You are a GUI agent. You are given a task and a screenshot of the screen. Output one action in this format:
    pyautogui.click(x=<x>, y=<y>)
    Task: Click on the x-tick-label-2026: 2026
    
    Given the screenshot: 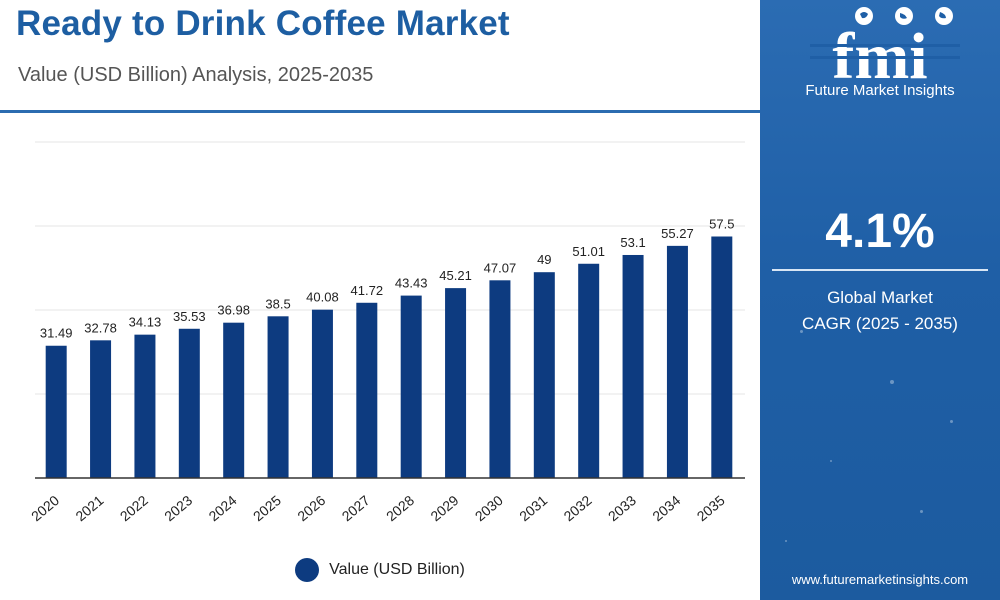 What is the action you would take?
    pyautogui.click(x=311, y=508)
    